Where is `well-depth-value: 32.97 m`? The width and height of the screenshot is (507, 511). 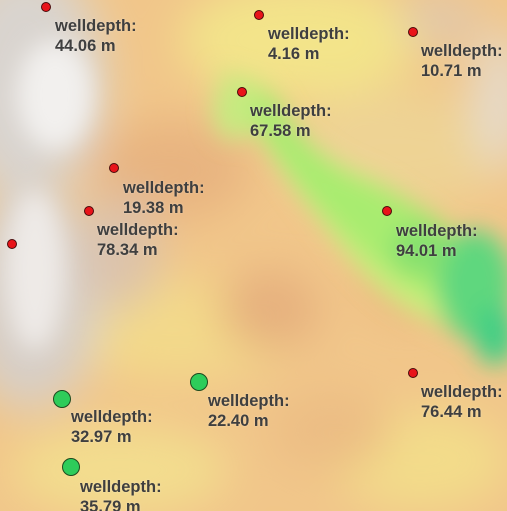 well-depth-value: 32.97 m is located at coordinates (101, 437).